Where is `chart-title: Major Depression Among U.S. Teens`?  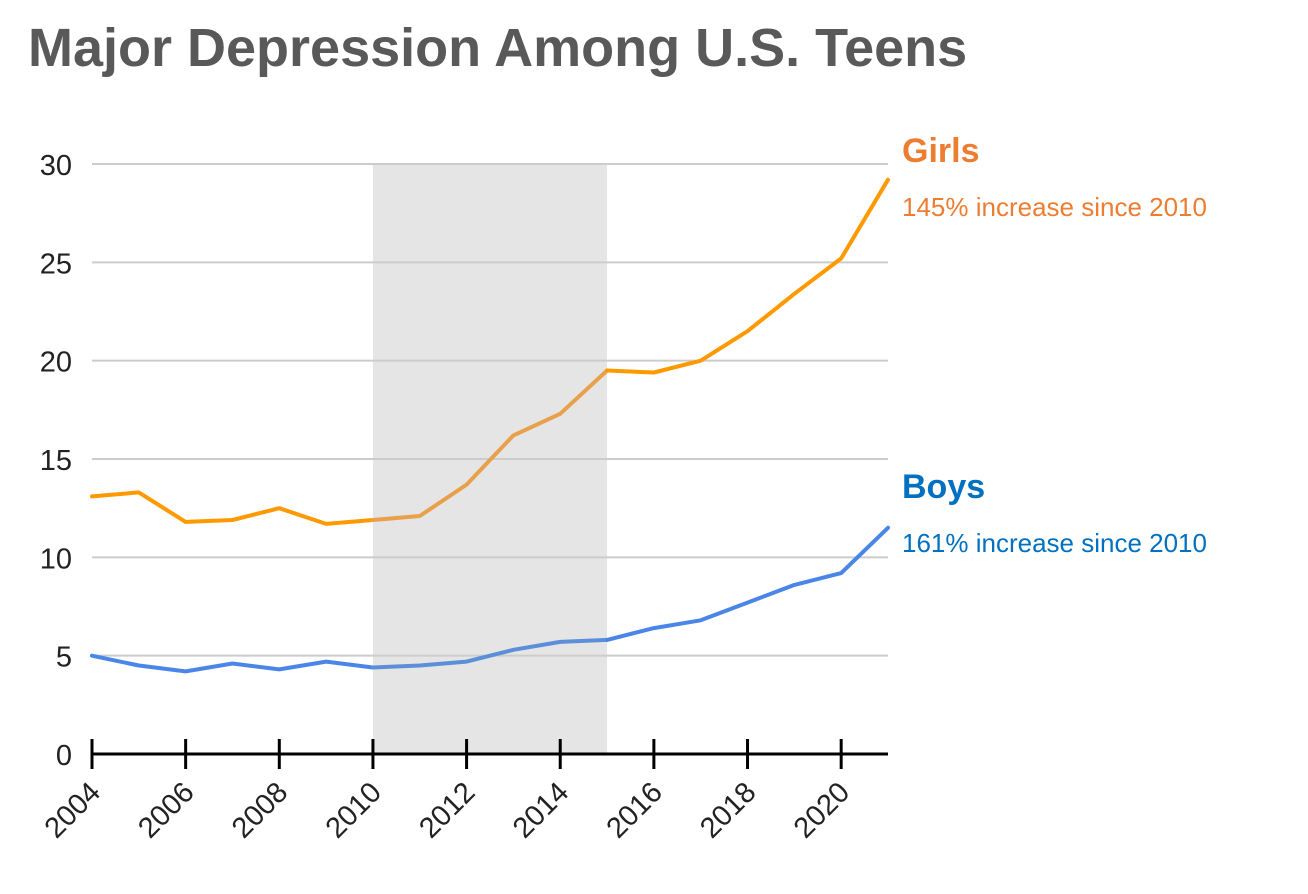
chart-title: Major Depression Among U.S. Teens is located at coordinates (497, 48).